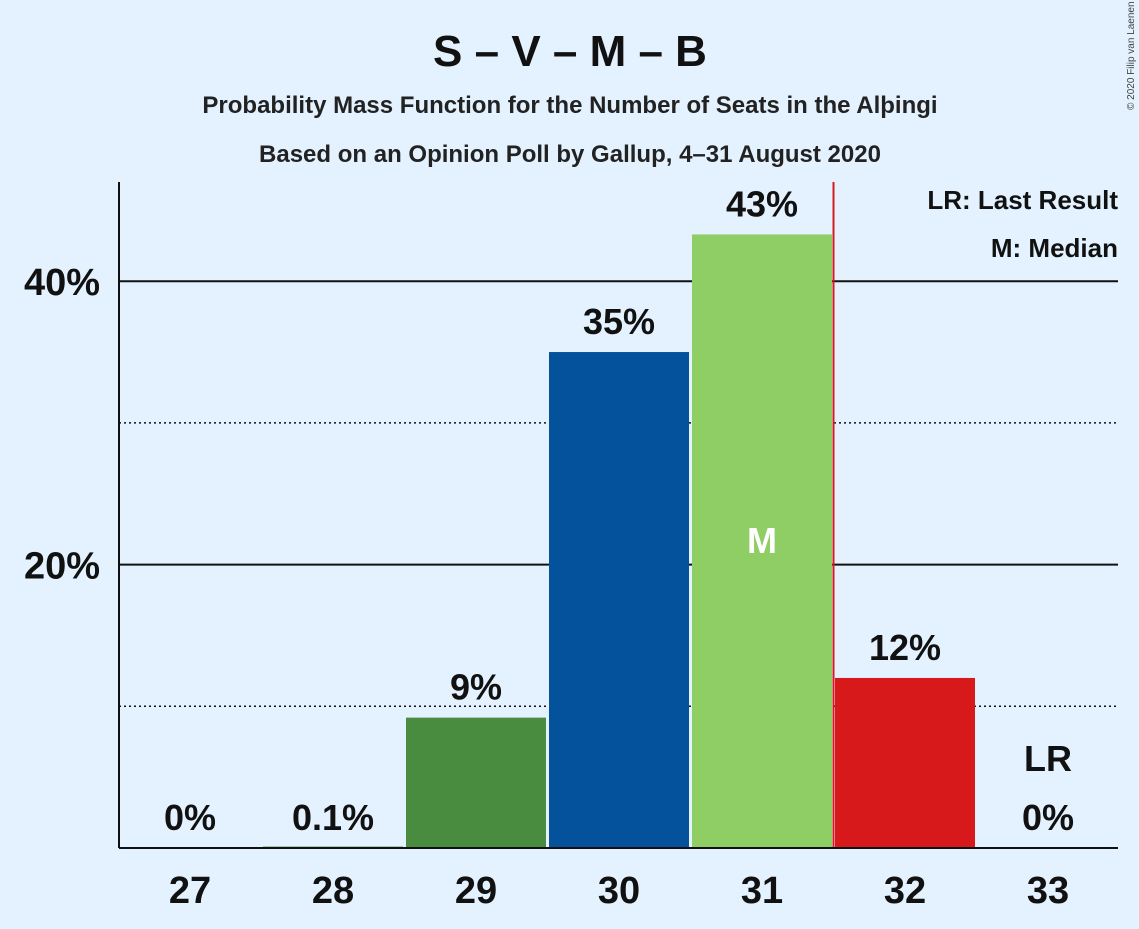  What do you see at coordinates (333, 891) in the screenshot?
I see `x-tick-label-28: 28` at bounding box center [333, 891].